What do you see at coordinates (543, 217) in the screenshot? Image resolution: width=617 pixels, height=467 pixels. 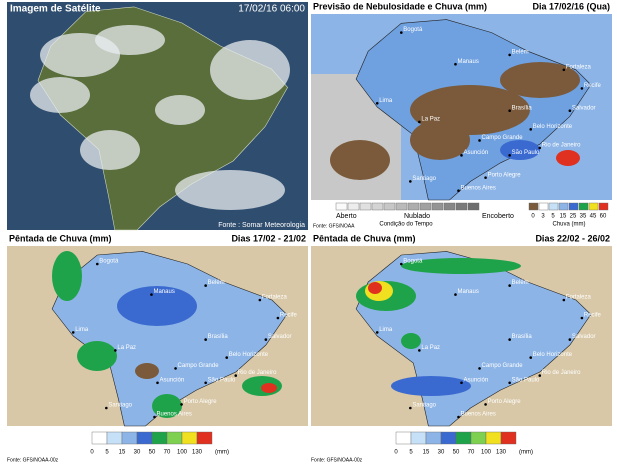 I see `rain-legend-value: 3` at bounding box center [543, 217].